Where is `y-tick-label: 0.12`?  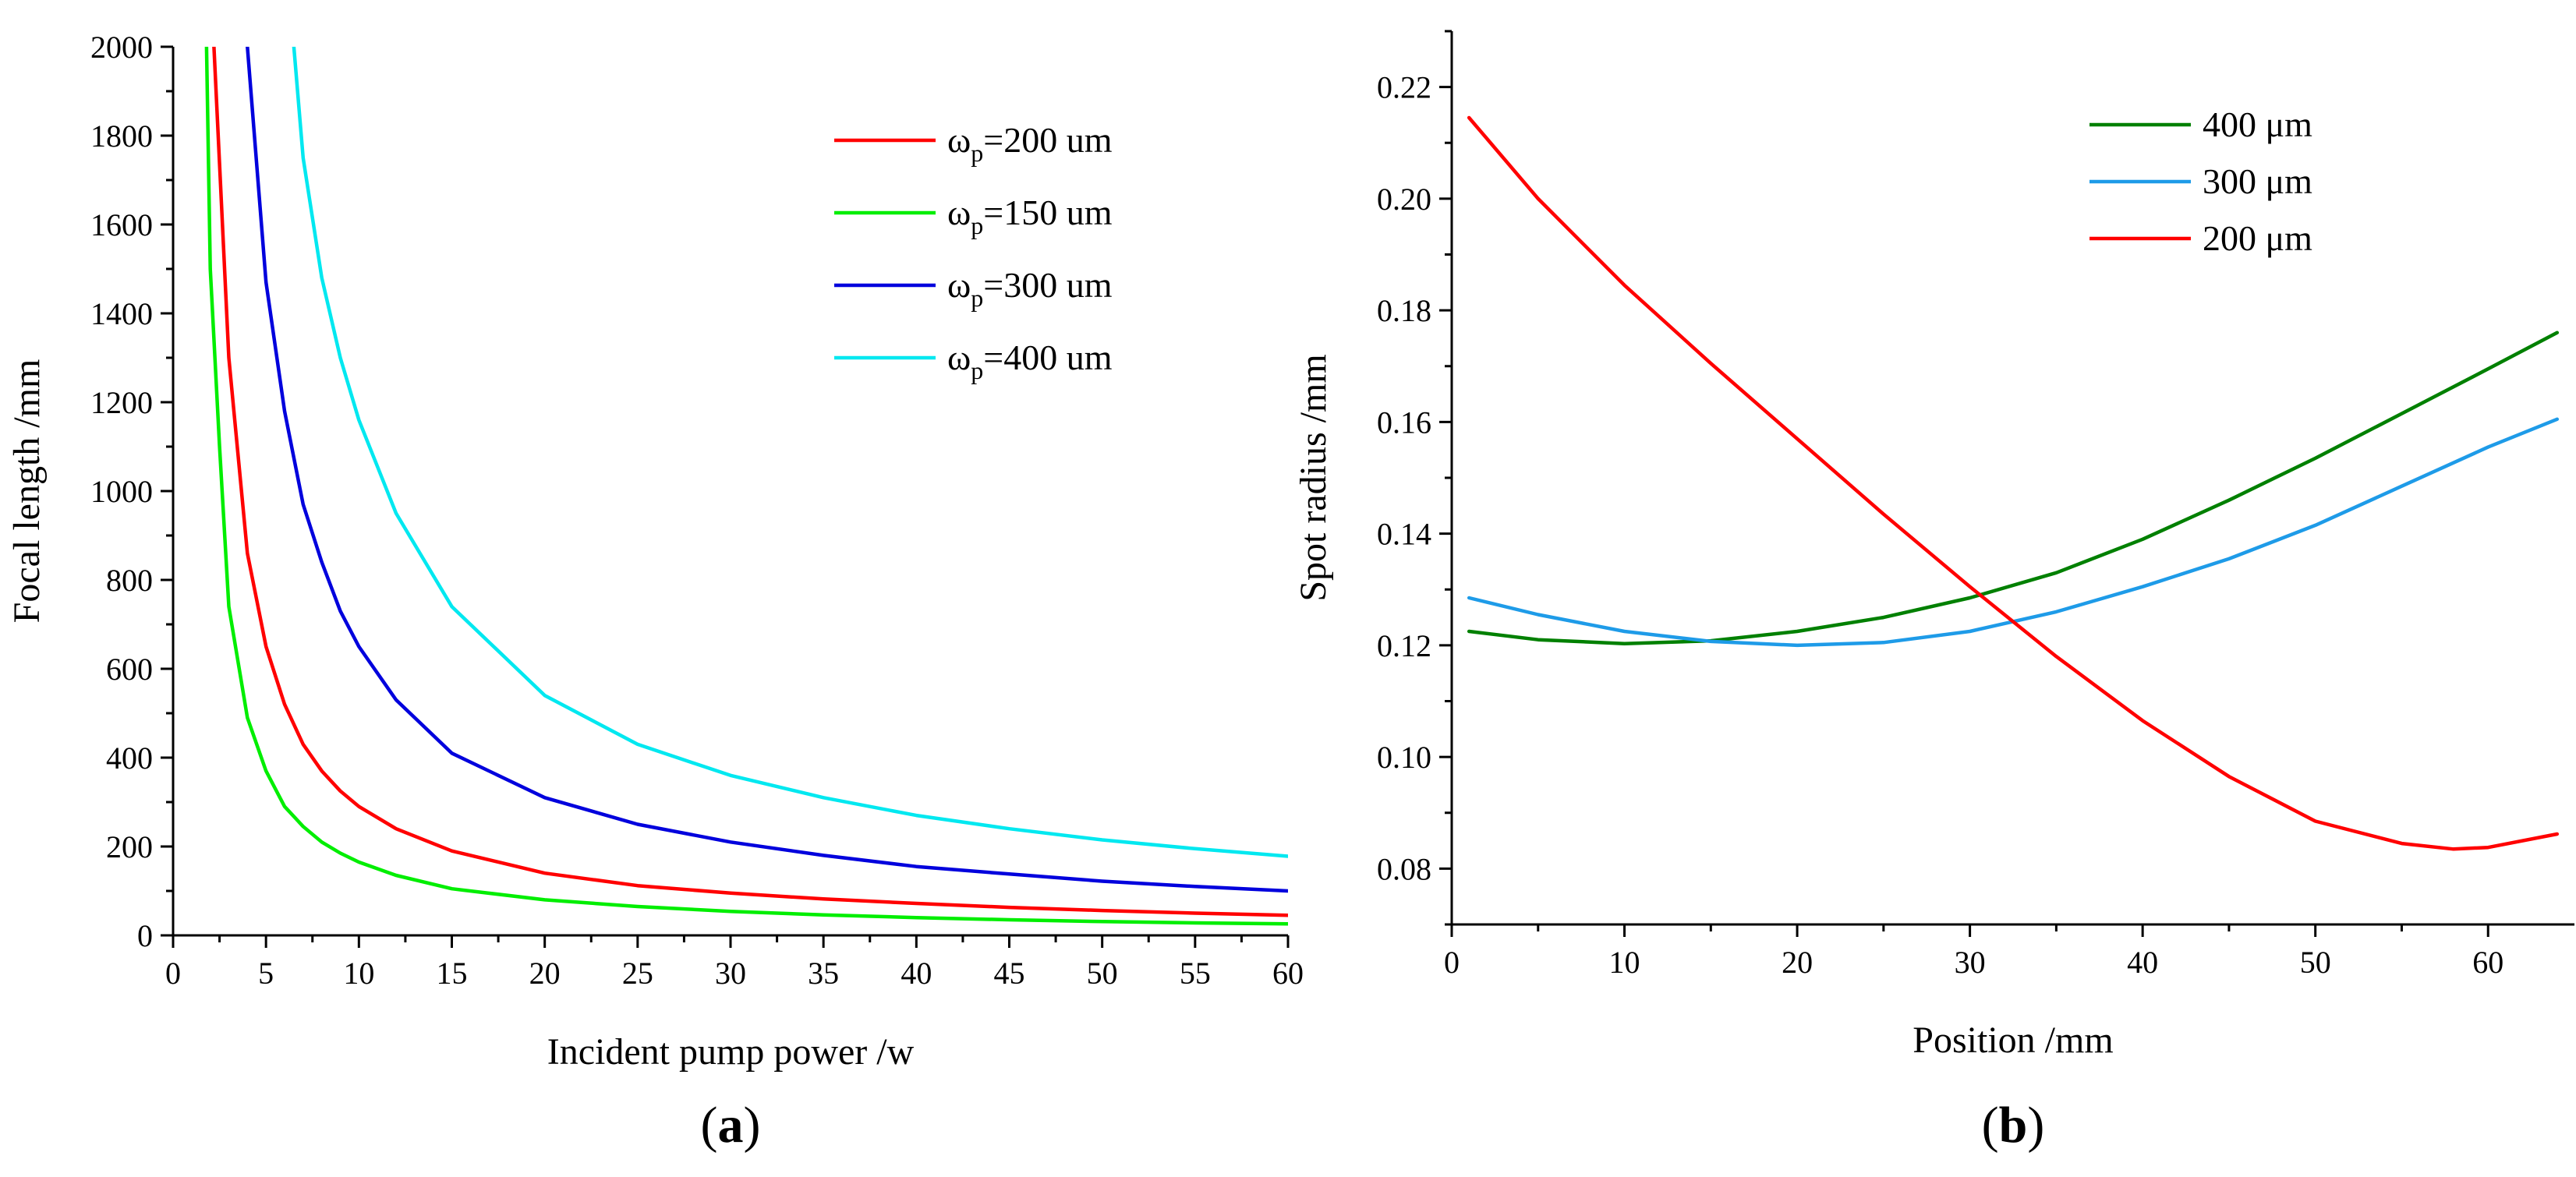 y-tick-label: 0.12 is located at coordinates (1404, 645).